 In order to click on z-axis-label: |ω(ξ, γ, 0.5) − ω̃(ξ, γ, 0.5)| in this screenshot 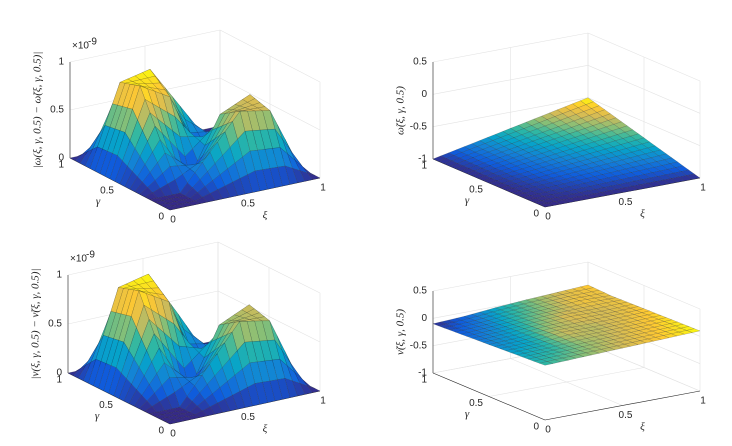, I will do `click(38, 110)`.